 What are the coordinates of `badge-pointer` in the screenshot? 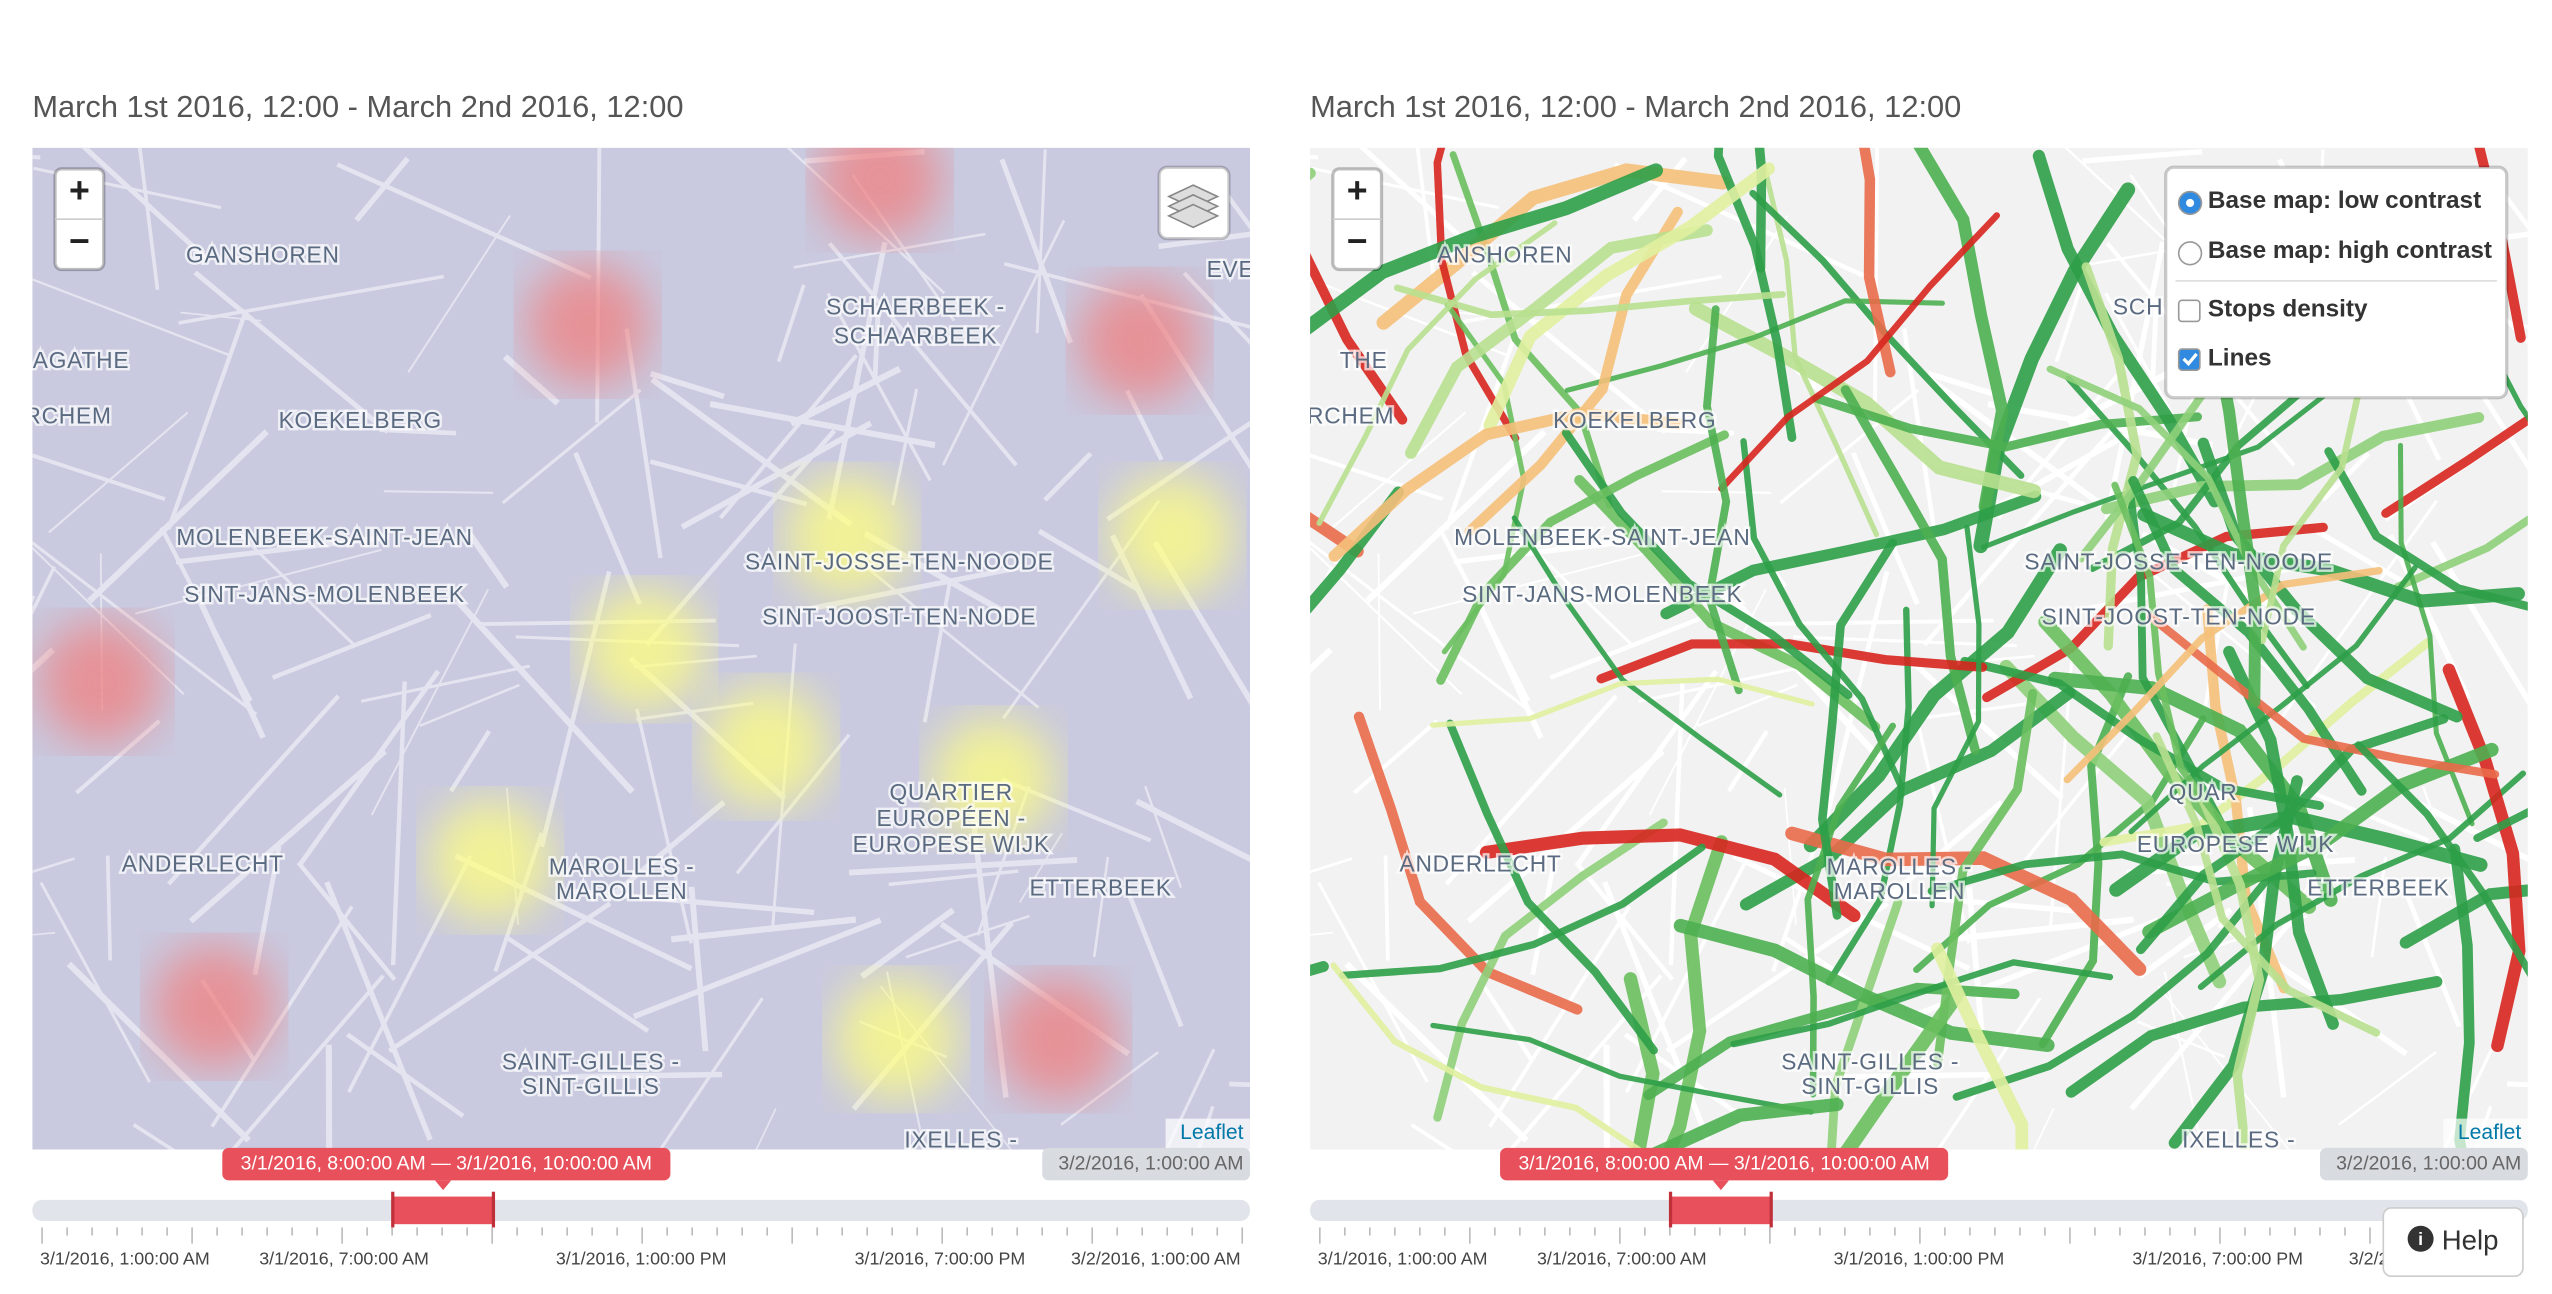 It's located at (1720, 1185).